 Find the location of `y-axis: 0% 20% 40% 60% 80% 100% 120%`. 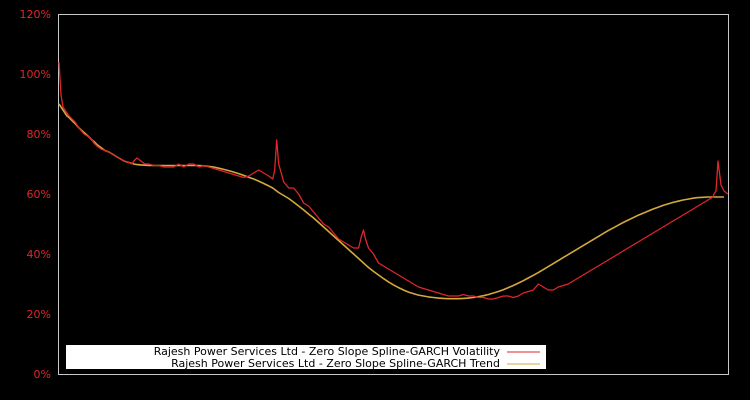

y-axis: 0% 20% 40% 60% 80% 100% 120% is located at coordinates (35, 194).